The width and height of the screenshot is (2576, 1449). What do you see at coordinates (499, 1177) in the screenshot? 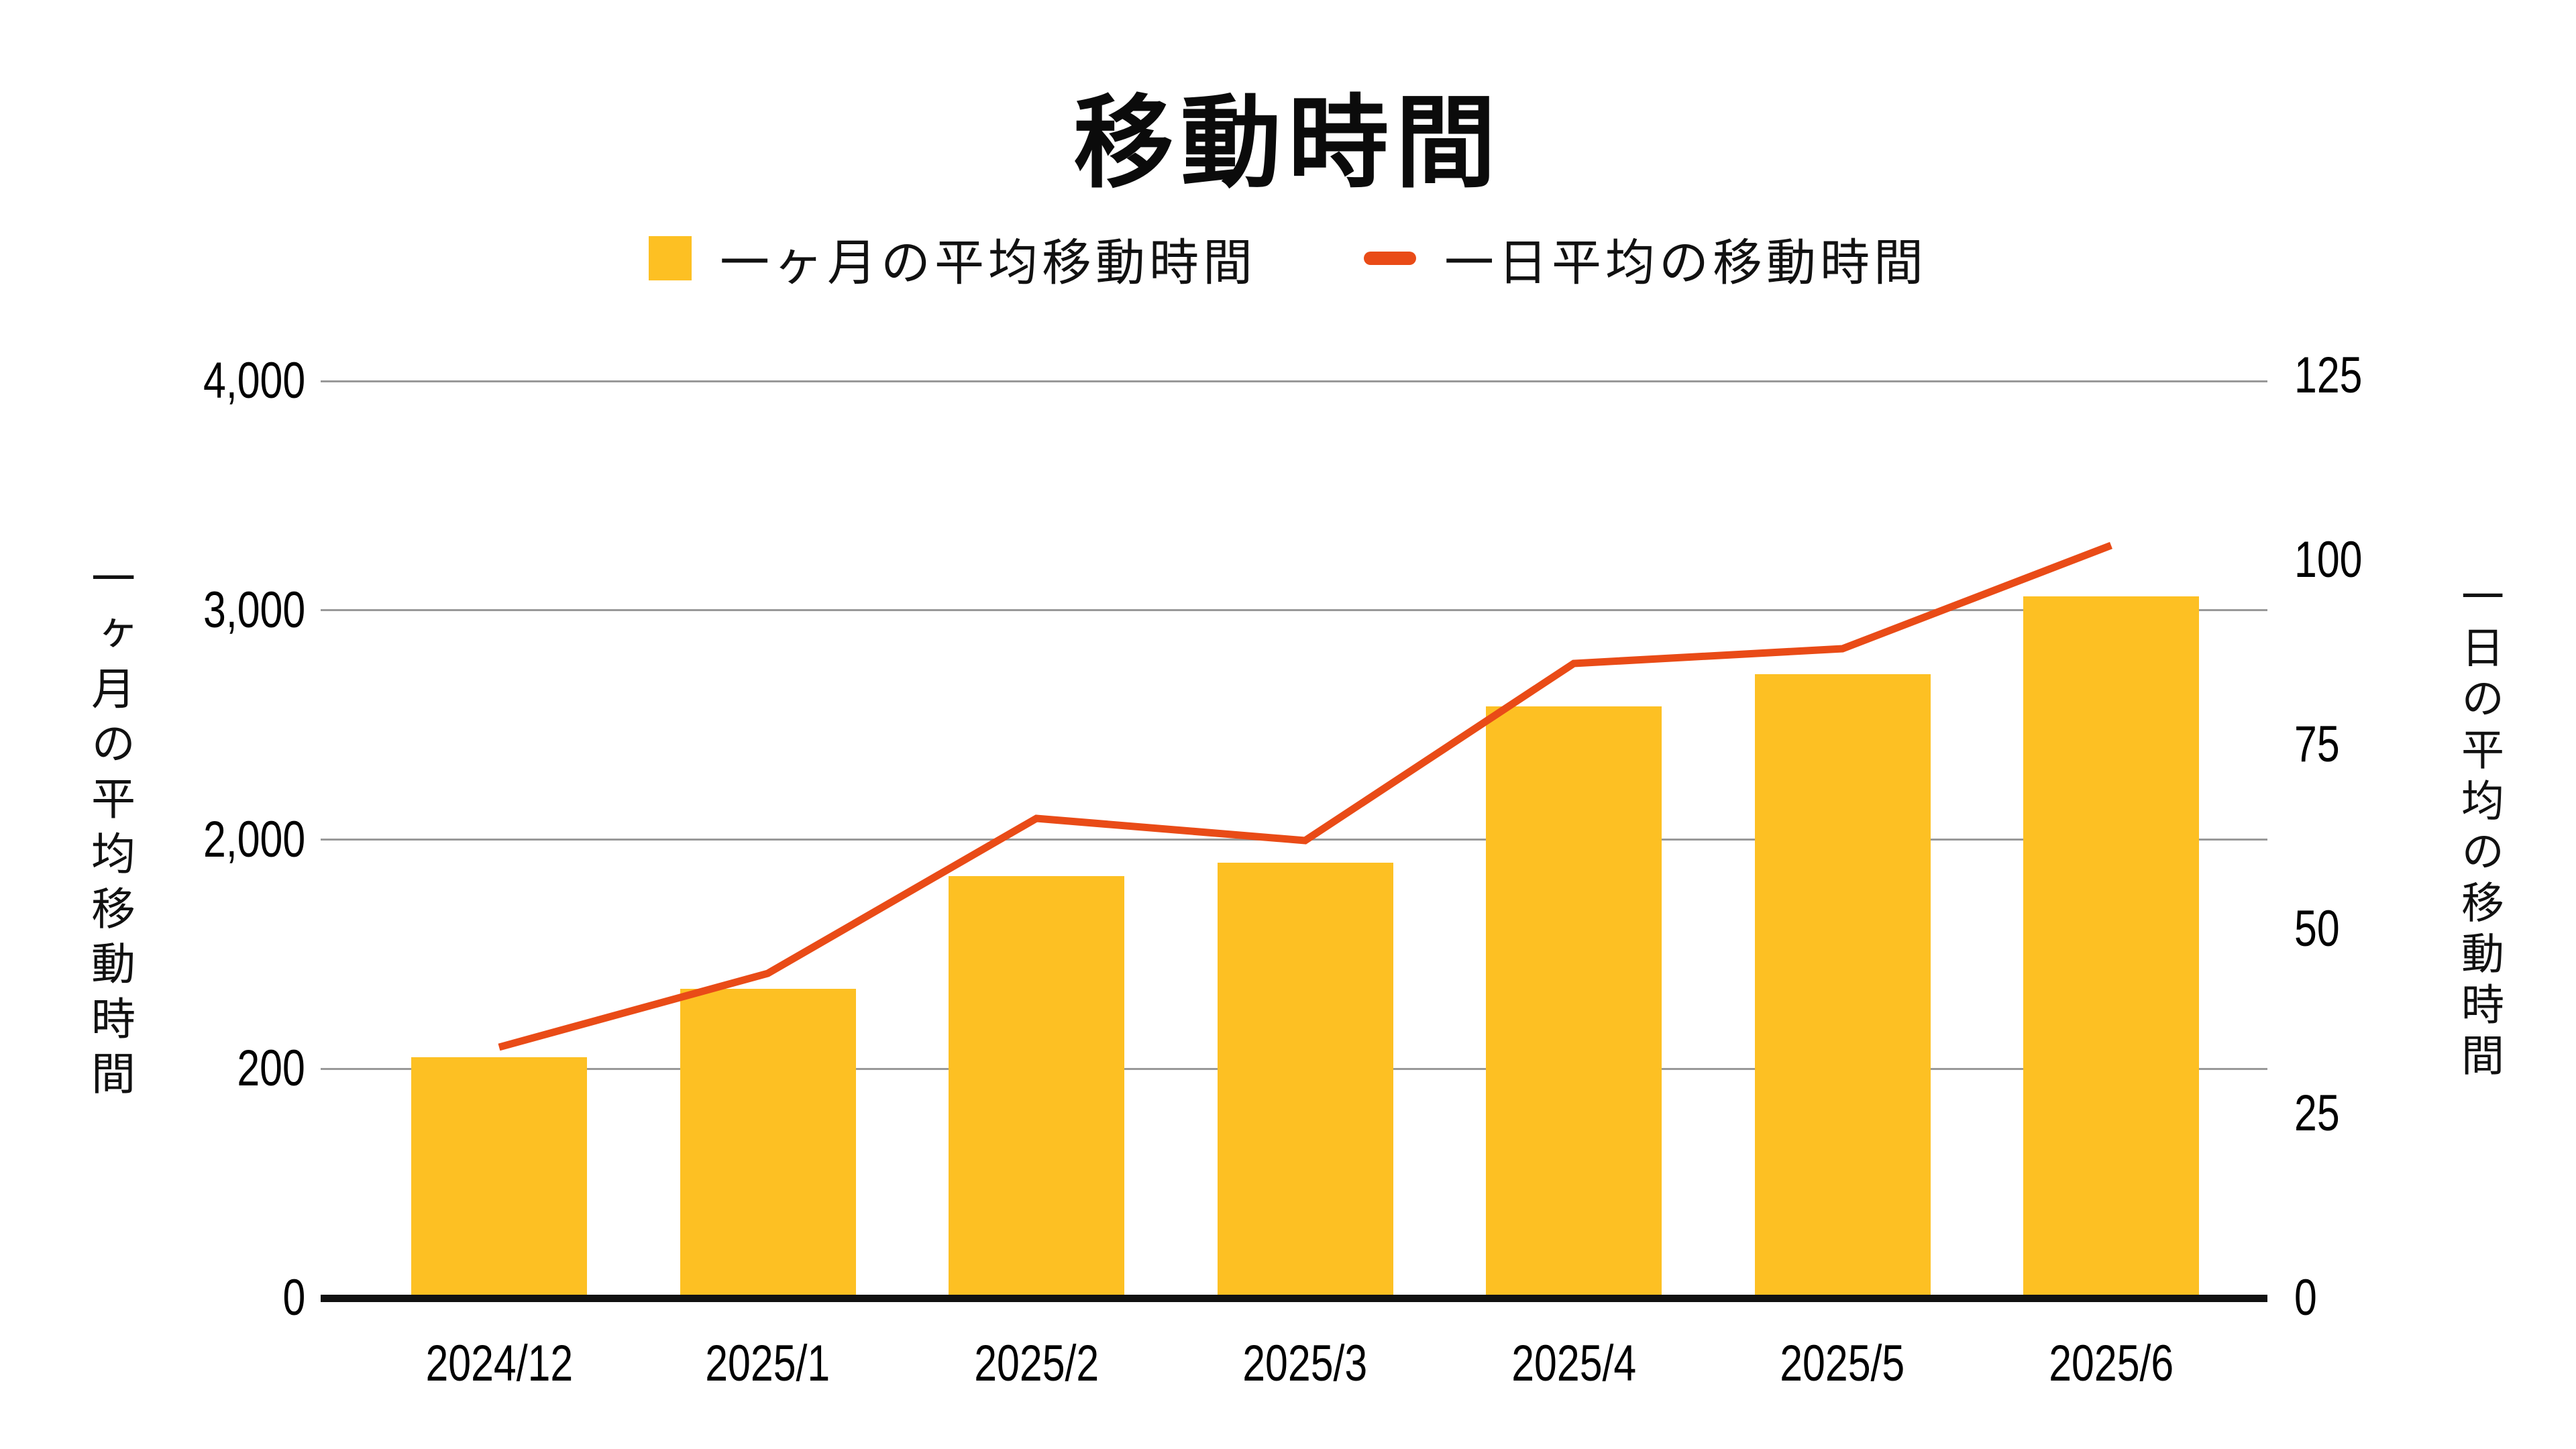
I see `bar-2024/12` at bounding box center [499, 1177].